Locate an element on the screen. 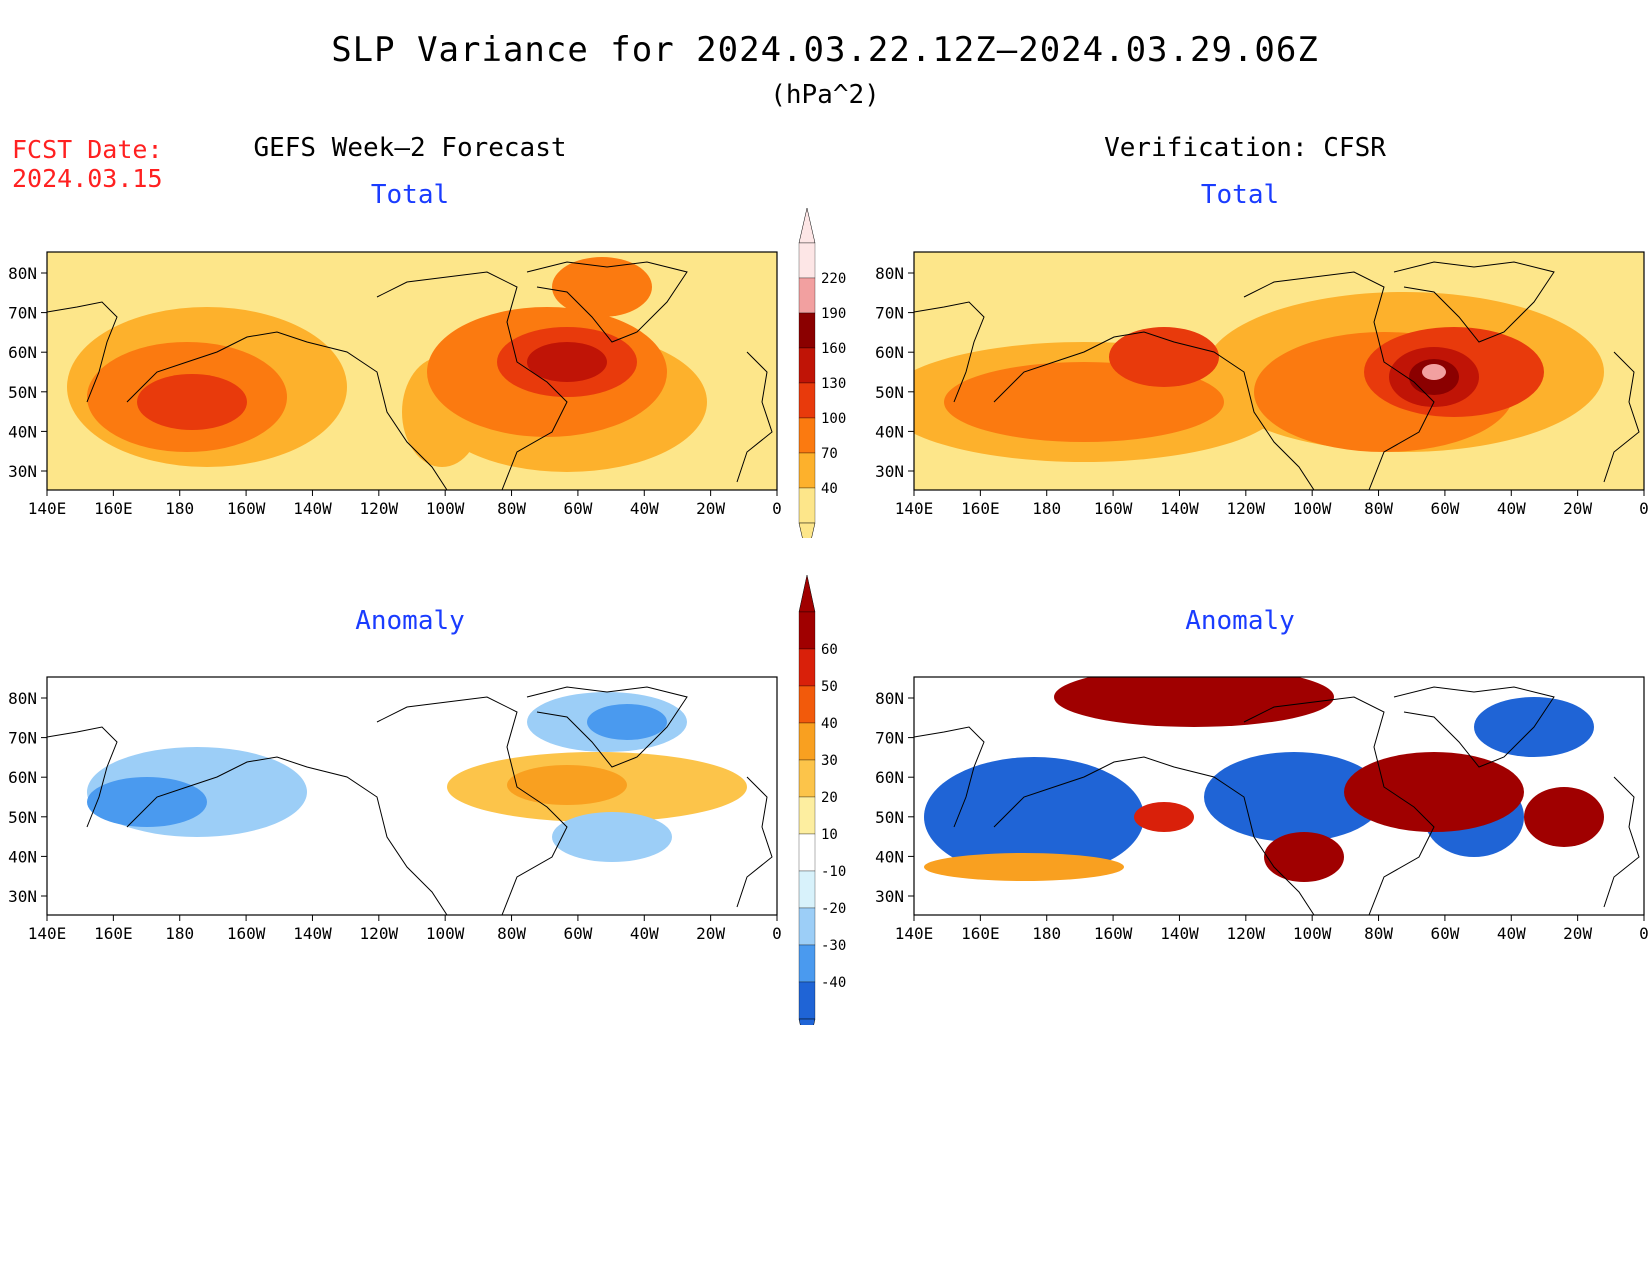  cfsr-anomaly-title: Anomaly is located at coordinates (1240, 621).